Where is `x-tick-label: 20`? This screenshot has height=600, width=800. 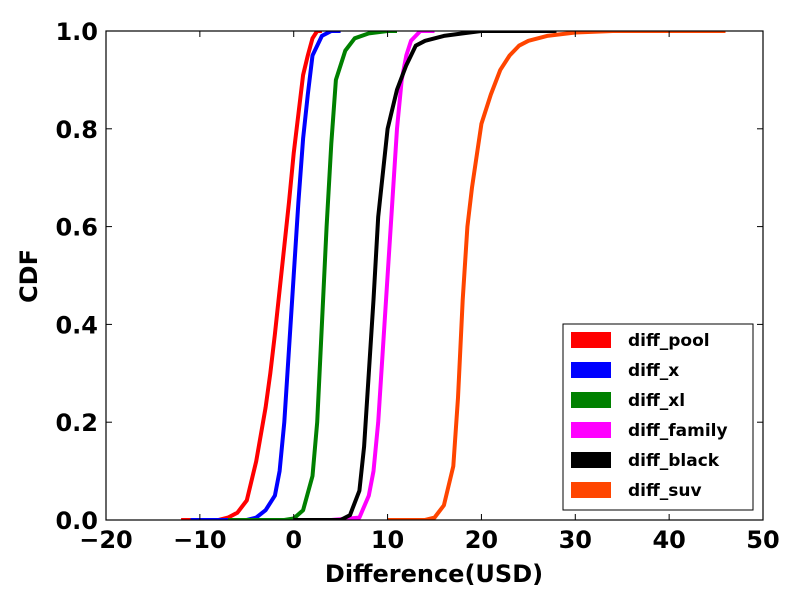
x-tick-label: 20 is located at coordinates (481, 540).